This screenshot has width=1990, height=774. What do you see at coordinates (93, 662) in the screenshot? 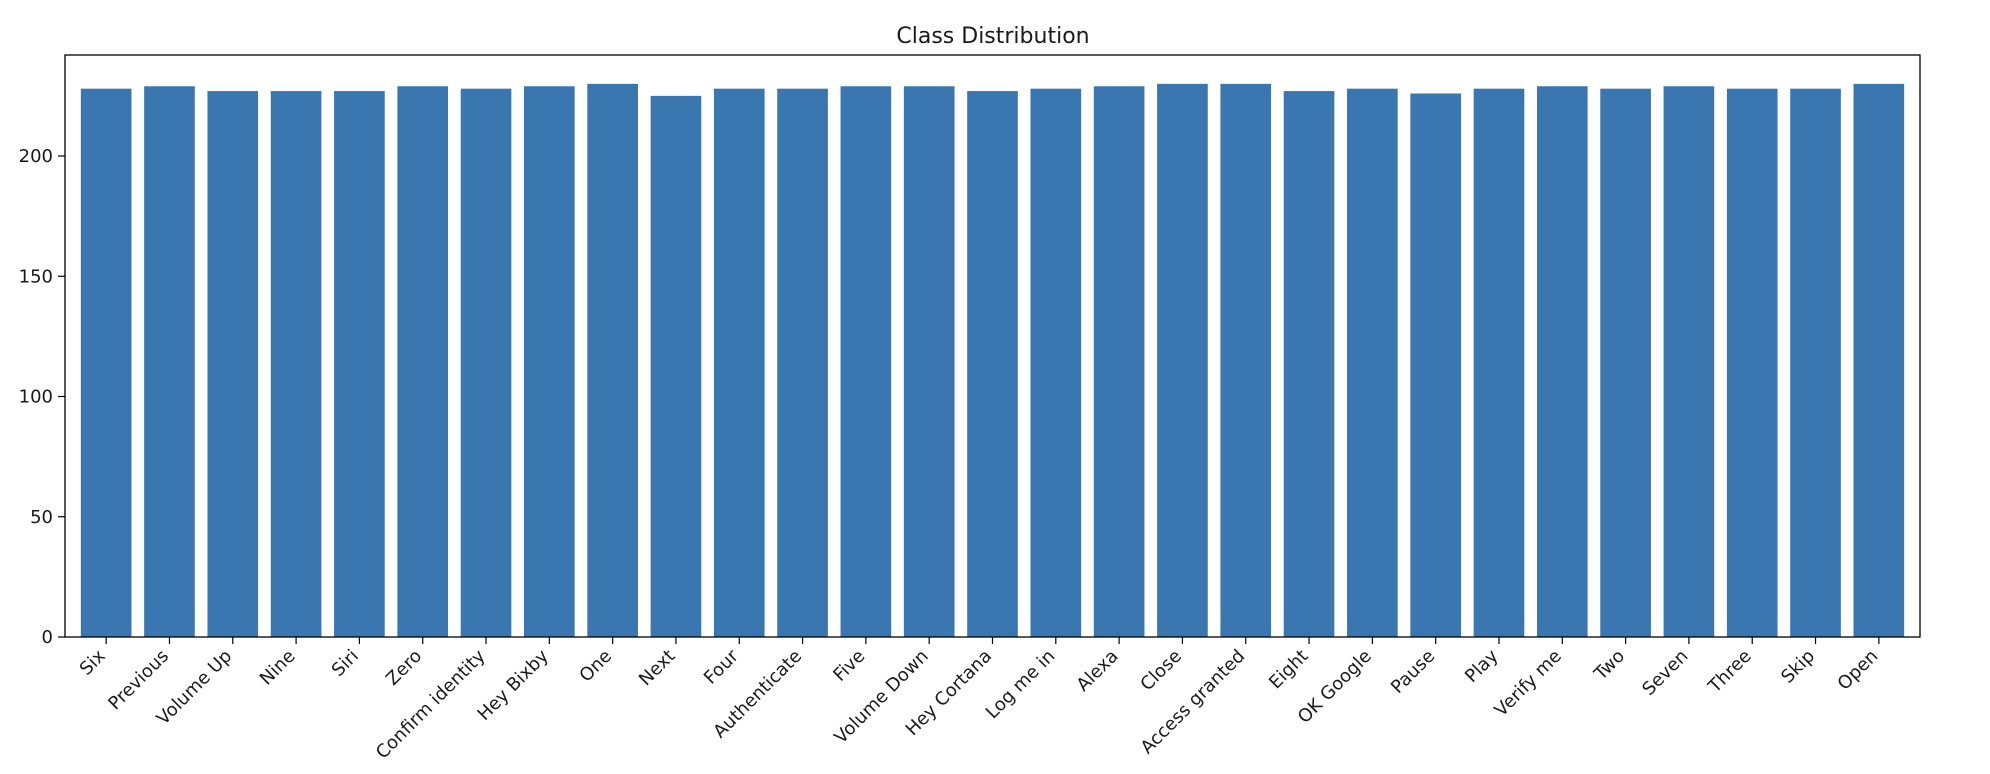
I see `x-tick-label: Six` at bounding box center [93, 662].